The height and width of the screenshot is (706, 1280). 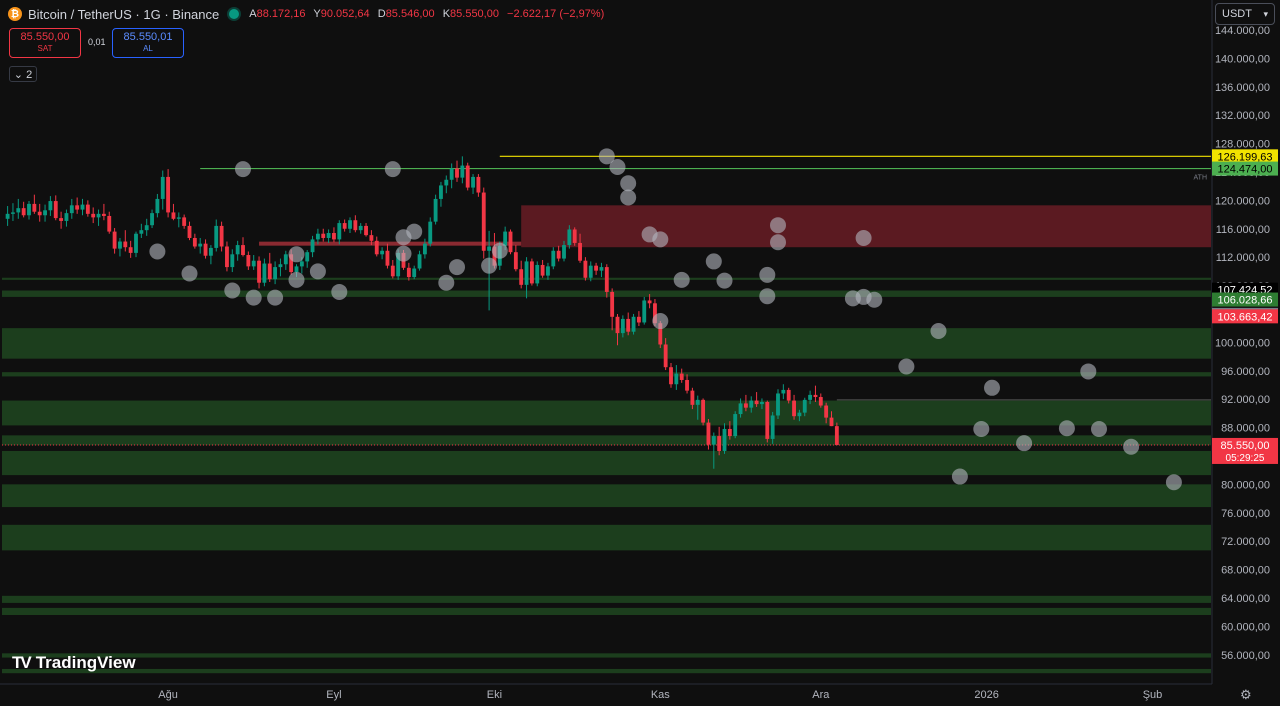 What do you see at coordinates (1245, 446) in the screenshot?
I see `price-label: 85.550,00` at bounding box center [1245, 446].